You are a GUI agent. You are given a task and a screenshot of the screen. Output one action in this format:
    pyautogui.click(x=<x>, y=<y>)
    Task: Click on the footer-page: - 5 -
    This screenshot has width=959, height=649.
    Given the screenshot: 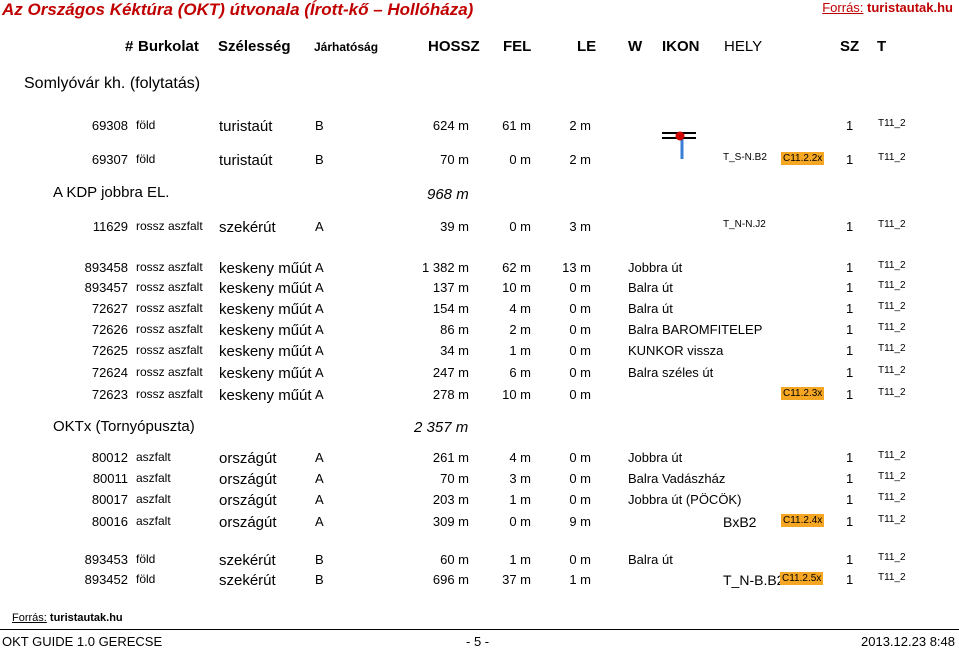 What is the action you would take?
    pyautogui.click(x=478, y=641)
    